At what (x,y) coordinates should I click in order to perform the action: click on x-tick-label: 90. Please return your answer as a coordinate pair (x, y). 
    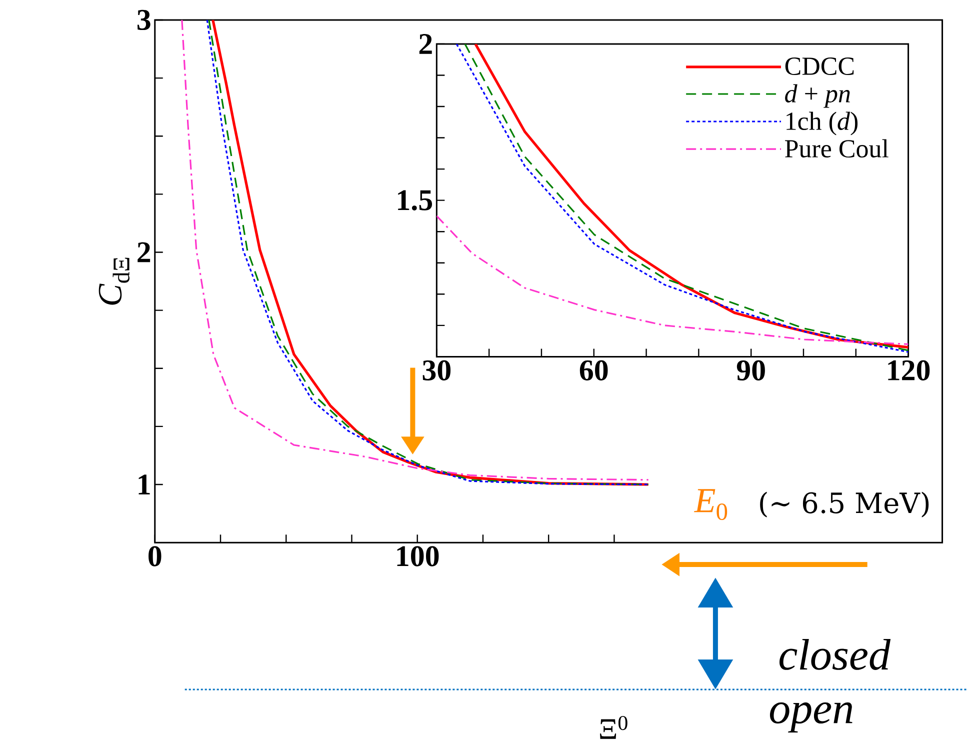
    Looking at the image, I should click on (750, 370).